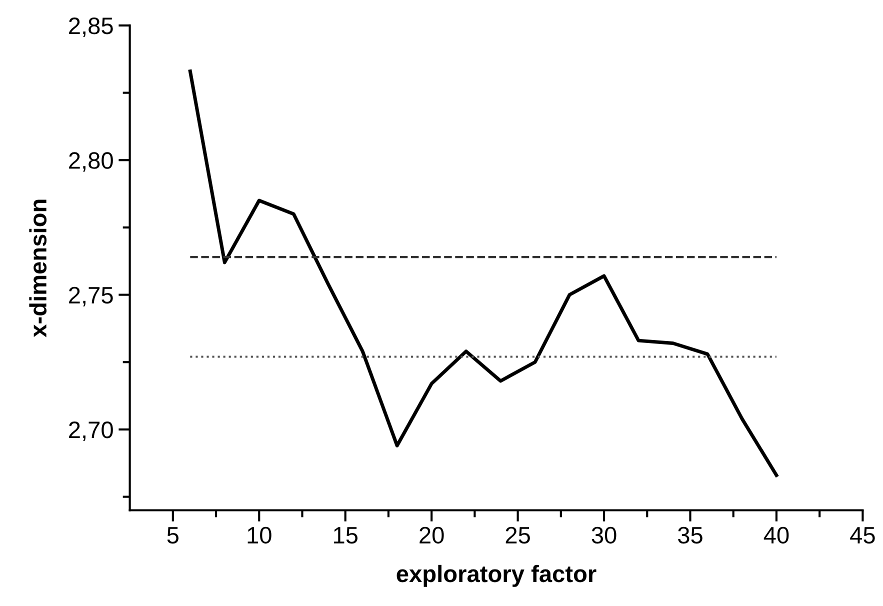 Image resolution: width=883 pixels, height=606 pixels. What do you see at coordinates (346, 535) in the screenshot?
I see `x-tick-label: 15` at bounding box center [346, 535].